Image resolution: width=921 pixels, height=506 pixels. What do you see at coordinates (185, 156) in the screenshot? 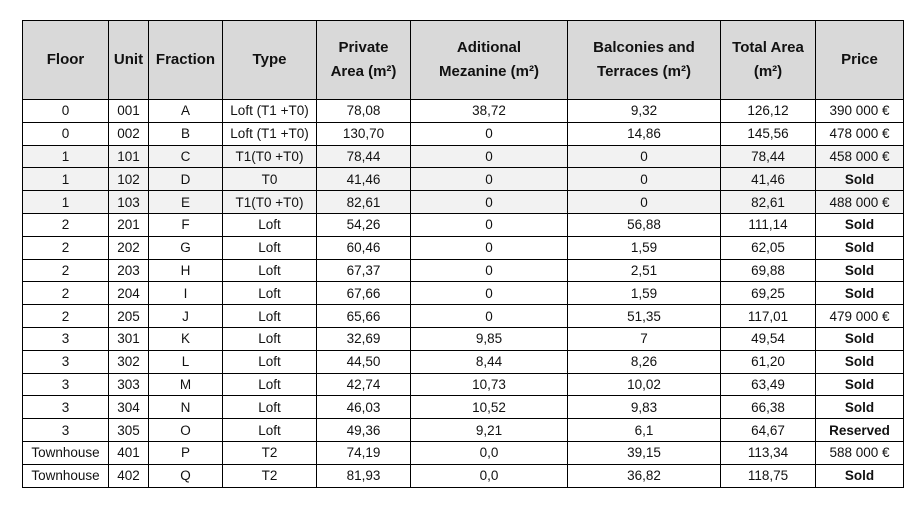
I see `table-cell: C` at bounding box center [185, 156].